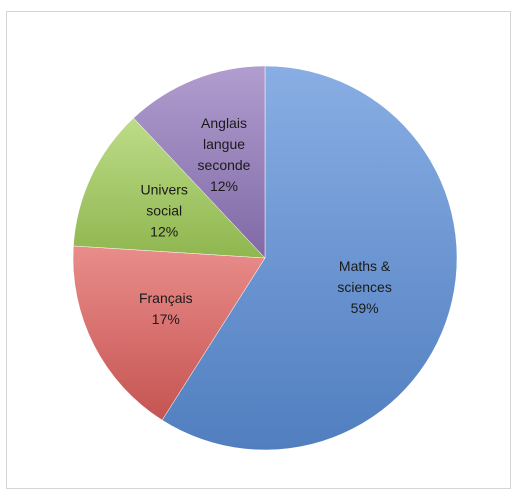  Describe the element at coordinates (224, 154) in the screenshot. I see `slice-label: Anglais langue seconde 12%` at that location.